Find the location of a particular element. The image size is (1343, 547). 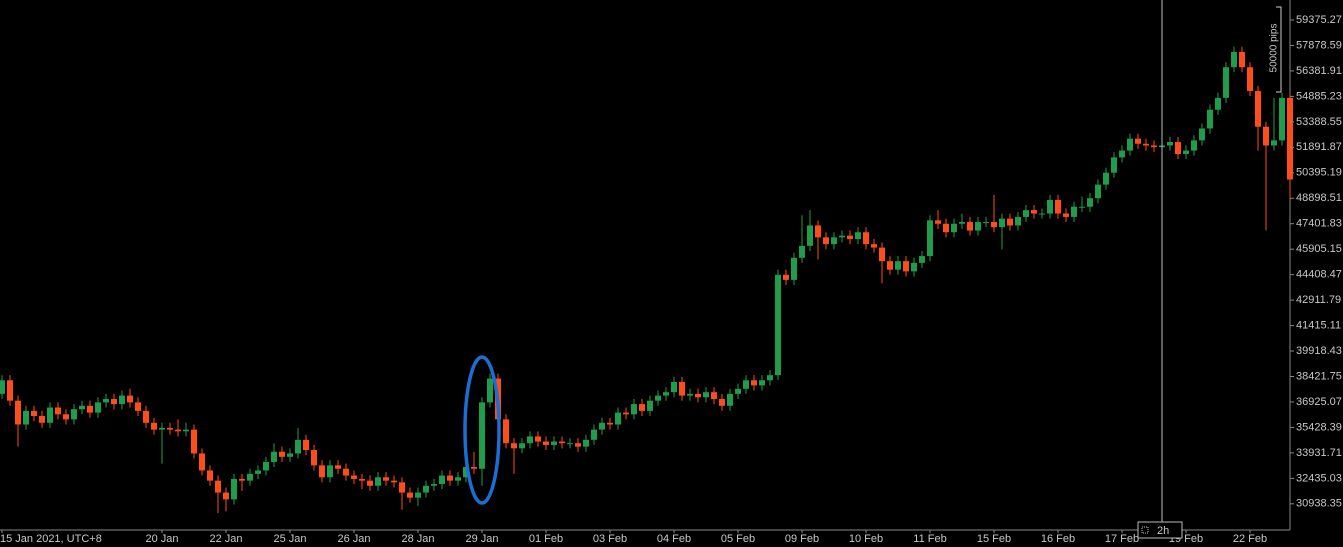

y-tick-label: 56381.91 is located at coordinates (1319, 71).